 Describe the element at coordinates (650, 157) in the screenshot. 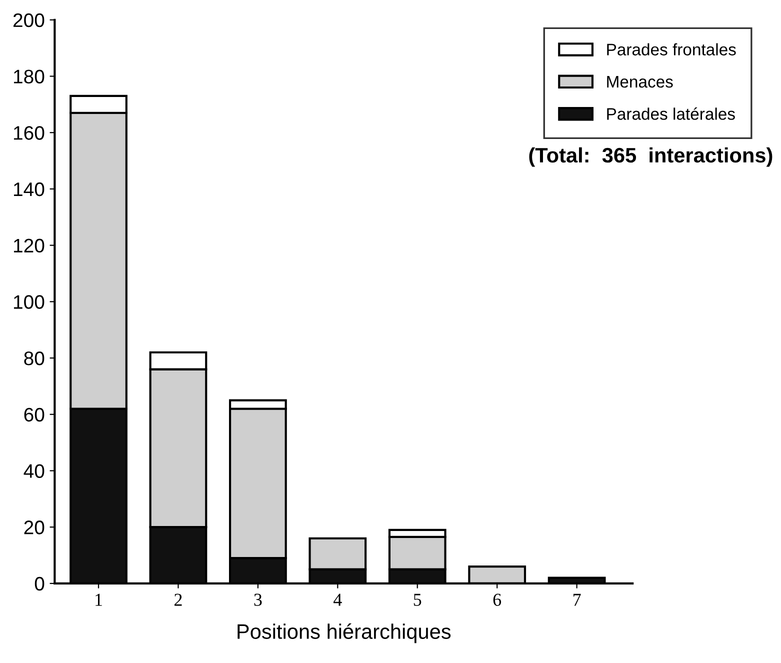

I see `annotation: (Total: 365 interactions)` at that location.